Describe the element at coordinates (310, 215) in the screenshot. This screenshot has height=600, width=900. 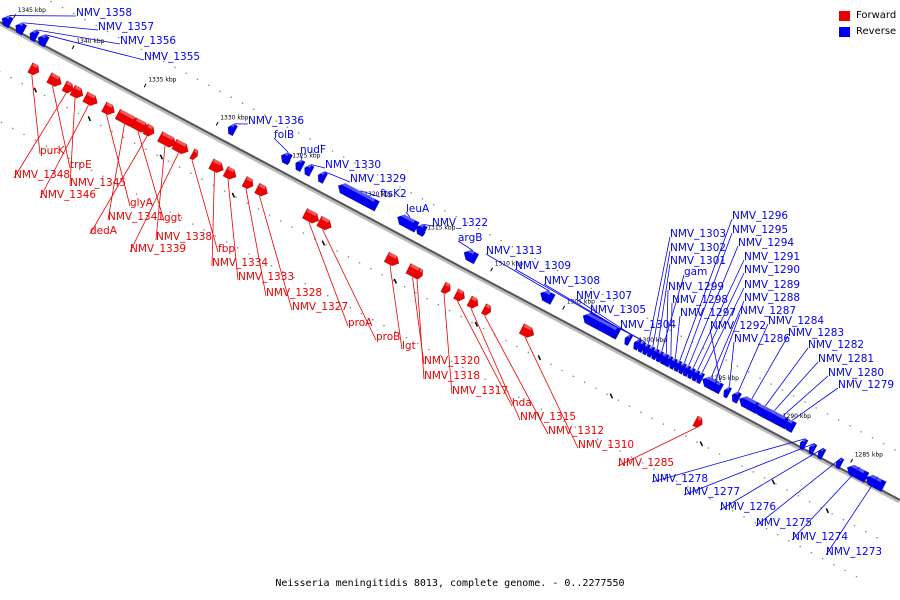
I see `gene-proa-body` at that location.